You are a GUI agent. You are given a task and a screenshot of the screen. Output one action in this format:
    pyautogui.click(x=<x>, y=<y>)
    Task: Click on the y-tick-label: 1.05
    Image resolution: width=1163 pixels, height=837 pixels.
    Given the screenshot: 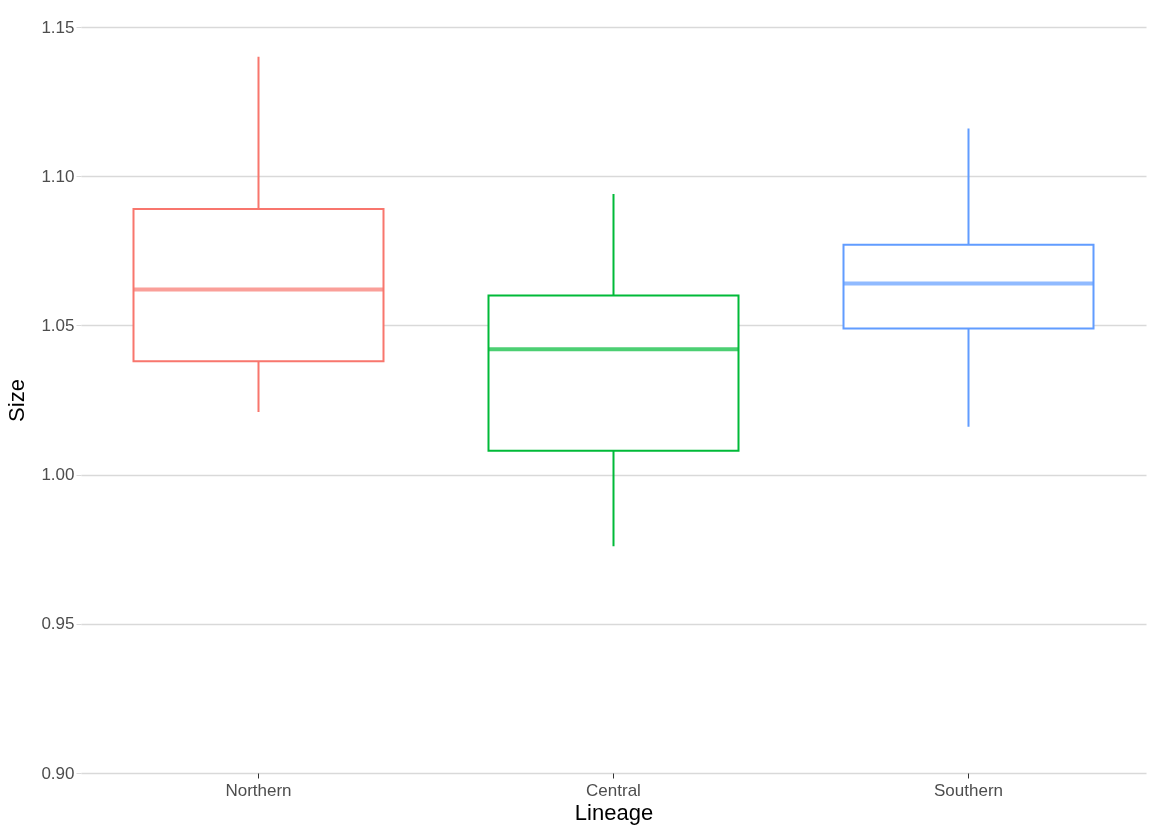 What is the action you would take?
    pyautogui.click(x=58, y=325)
    